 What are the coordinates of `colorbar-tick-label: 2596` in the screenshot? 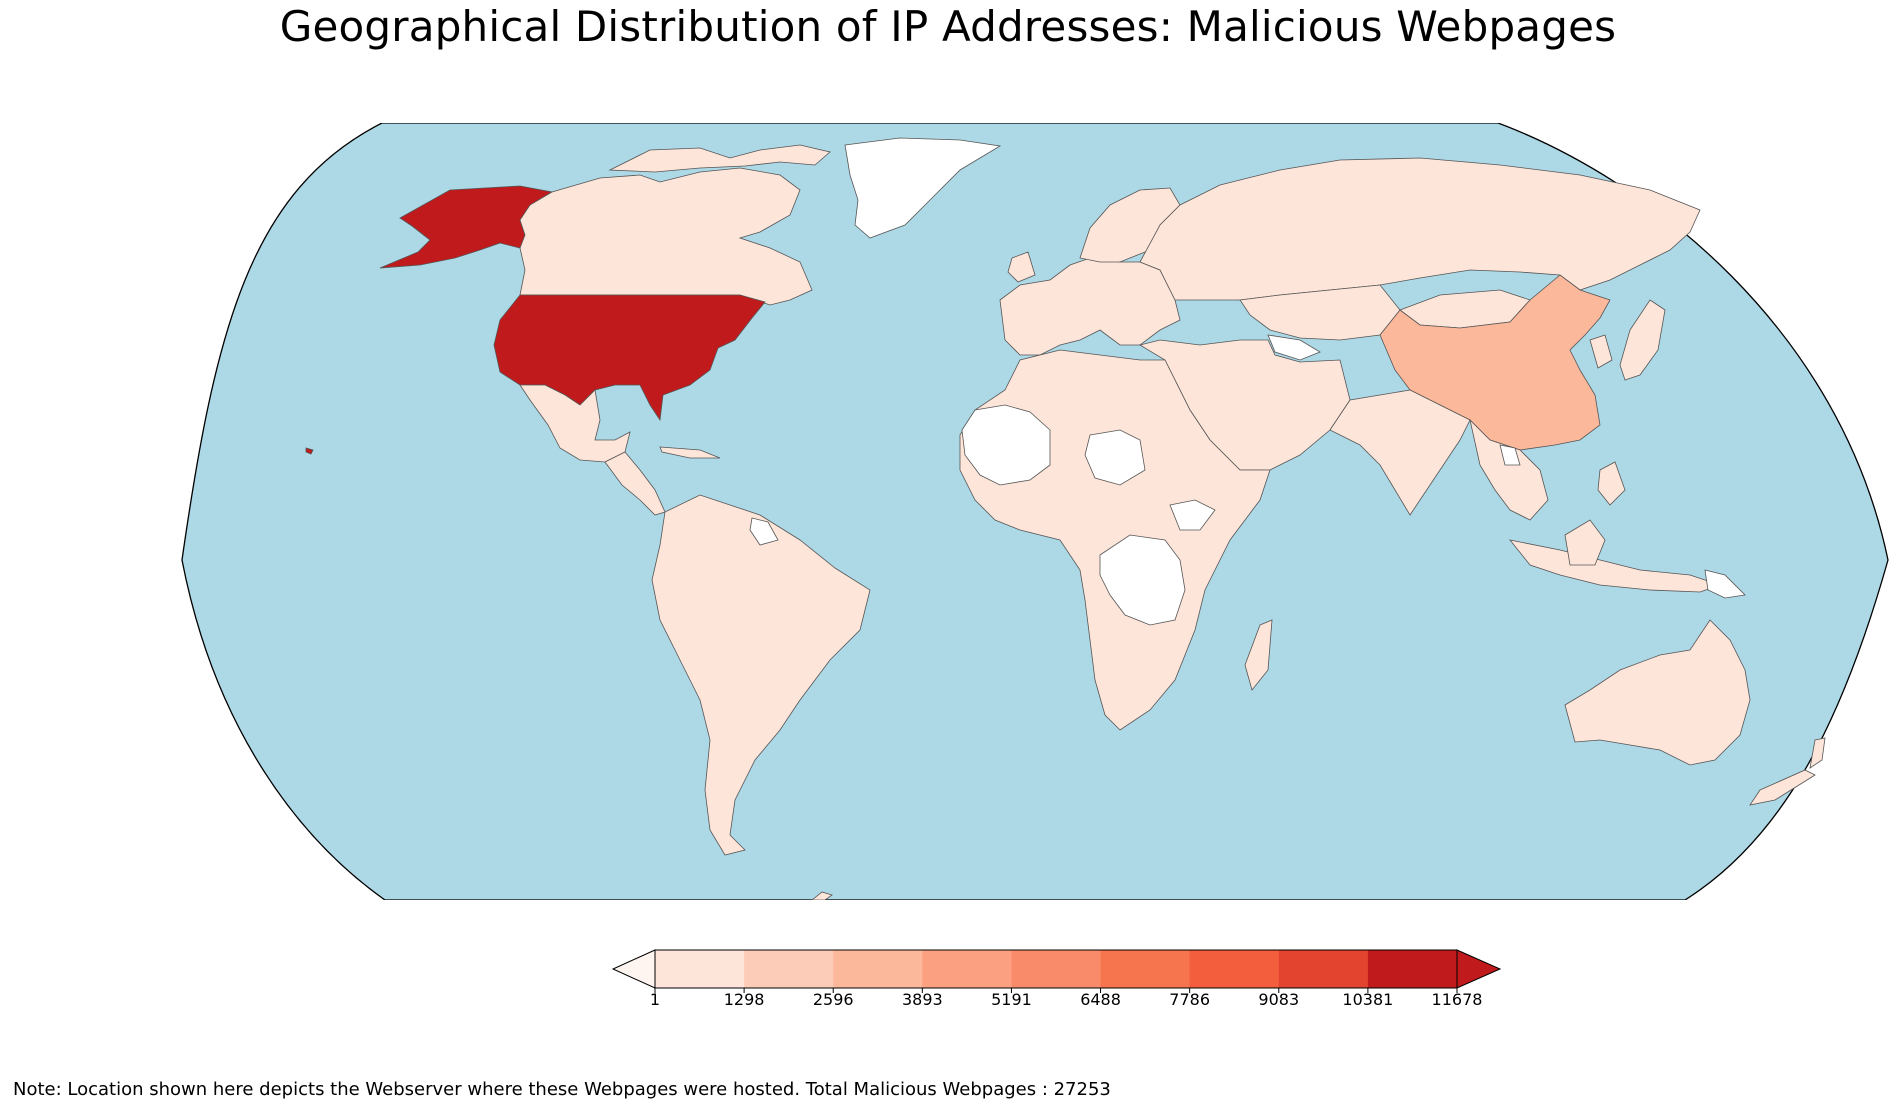 It's located at (833, 999).